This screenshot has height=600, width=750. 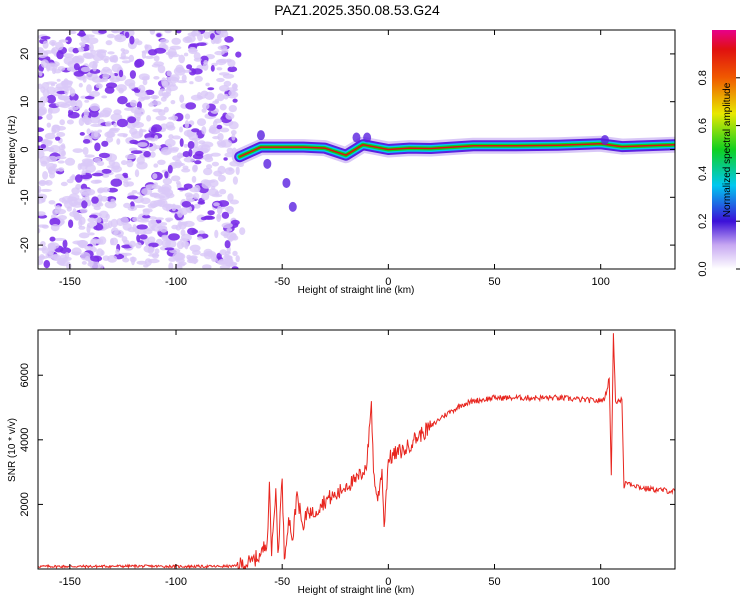 I want to click on top-xtick-label: -50, so click(x=282, y=282).